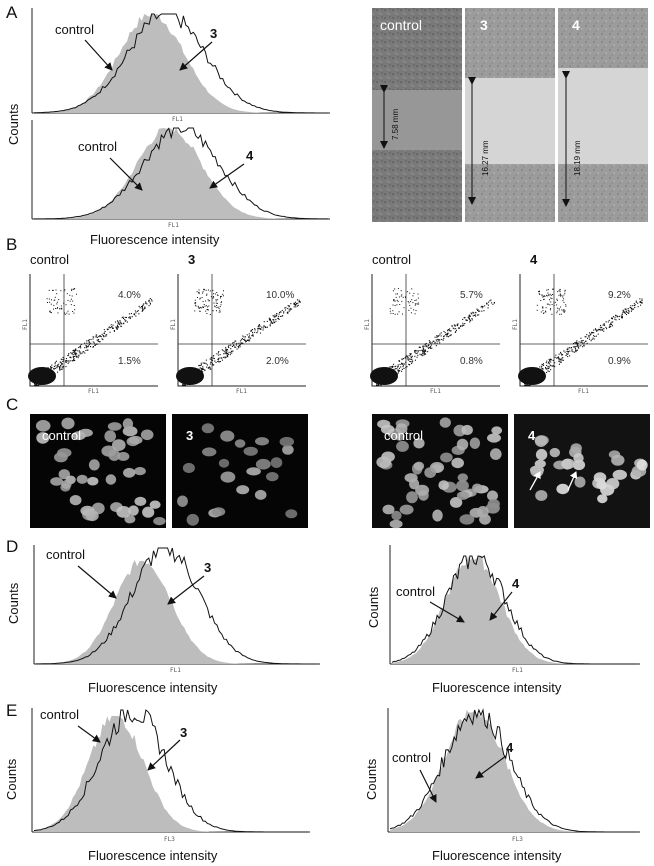 The height and width of the screenshot is (866, 654). I want to click on scratch-assay-control: control 7.58 mm, so click(417, 115).